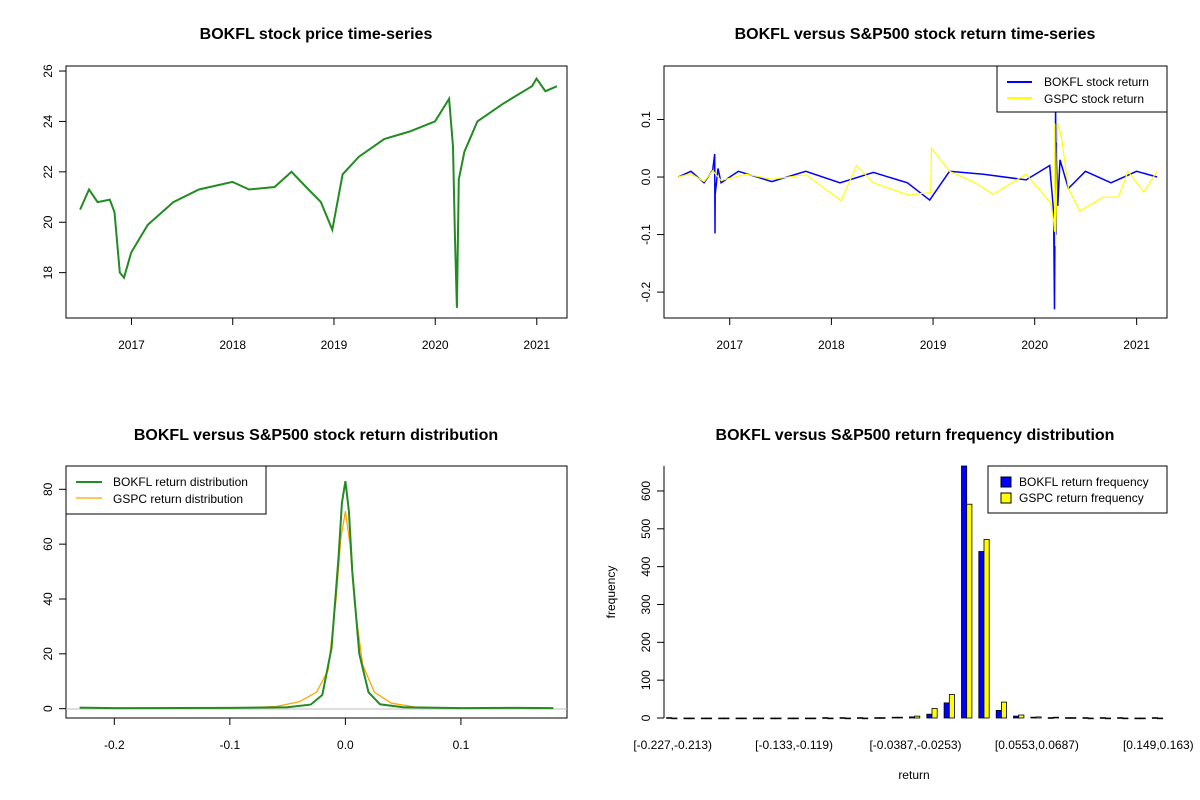 This screenshot has height=800, width=1200. What do you see at coordinates (328, 610) in the screenshot?
I see `gspc-density-line` at bounding box center [328, 610].